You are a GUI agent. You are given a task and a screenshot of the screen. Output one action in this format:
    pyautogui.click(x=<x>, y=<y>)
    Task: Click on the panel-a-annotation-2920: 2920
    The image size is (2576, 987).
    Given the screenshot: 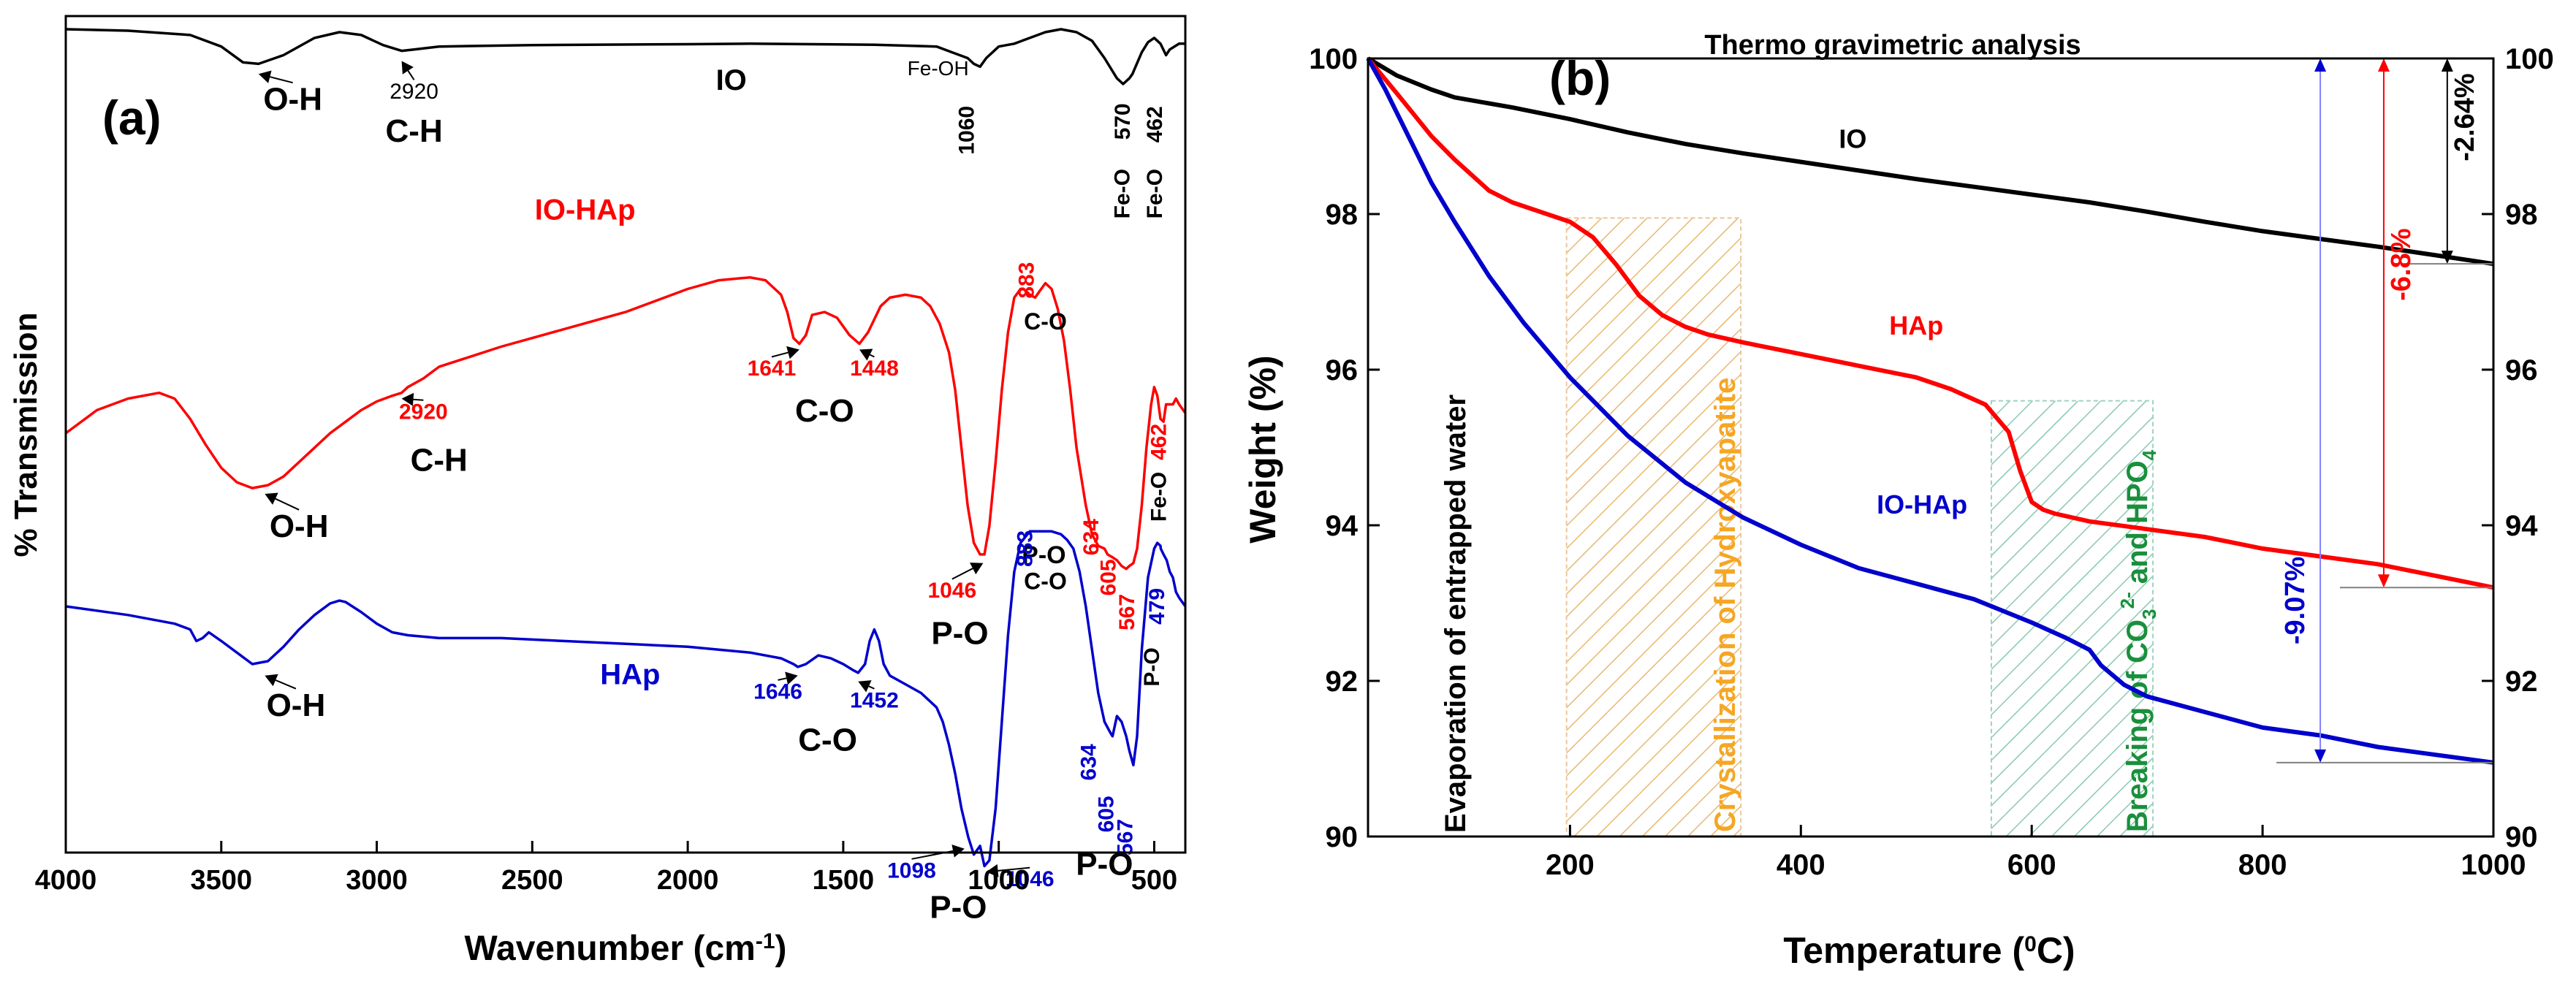 What is the action you would take?
    pyautogui.click(x=414, y=92)
    